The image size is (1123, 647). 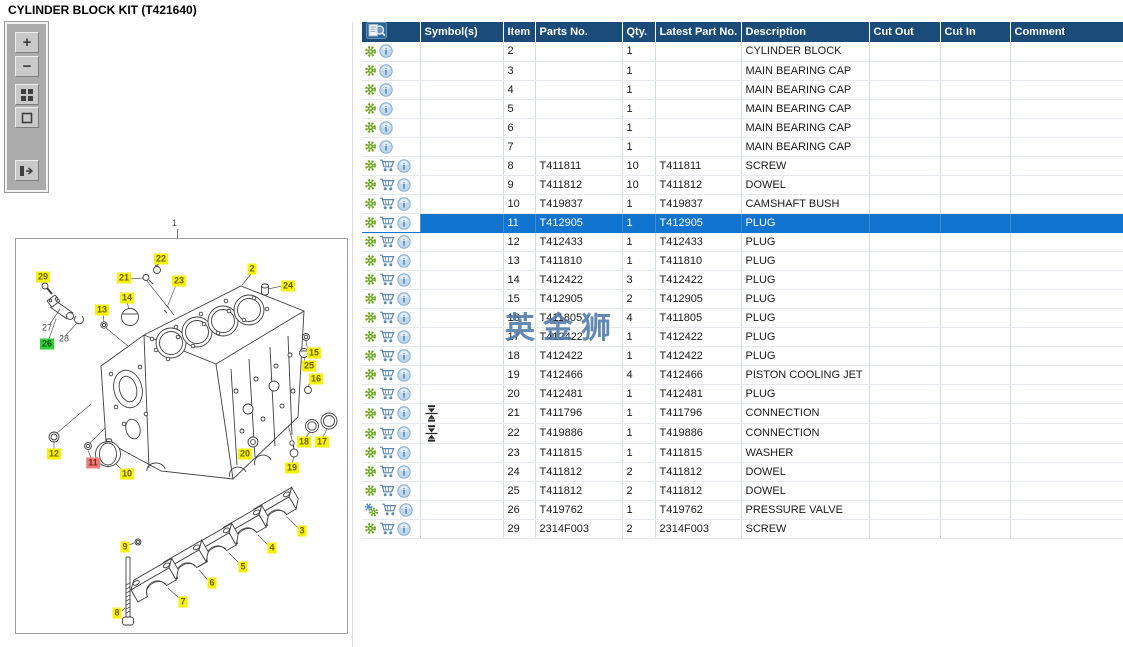 What do you see at coordinates (1066, 32) in the screenshot?
I see `column-header-comment: Comment` at bounding box center [1066, 32].